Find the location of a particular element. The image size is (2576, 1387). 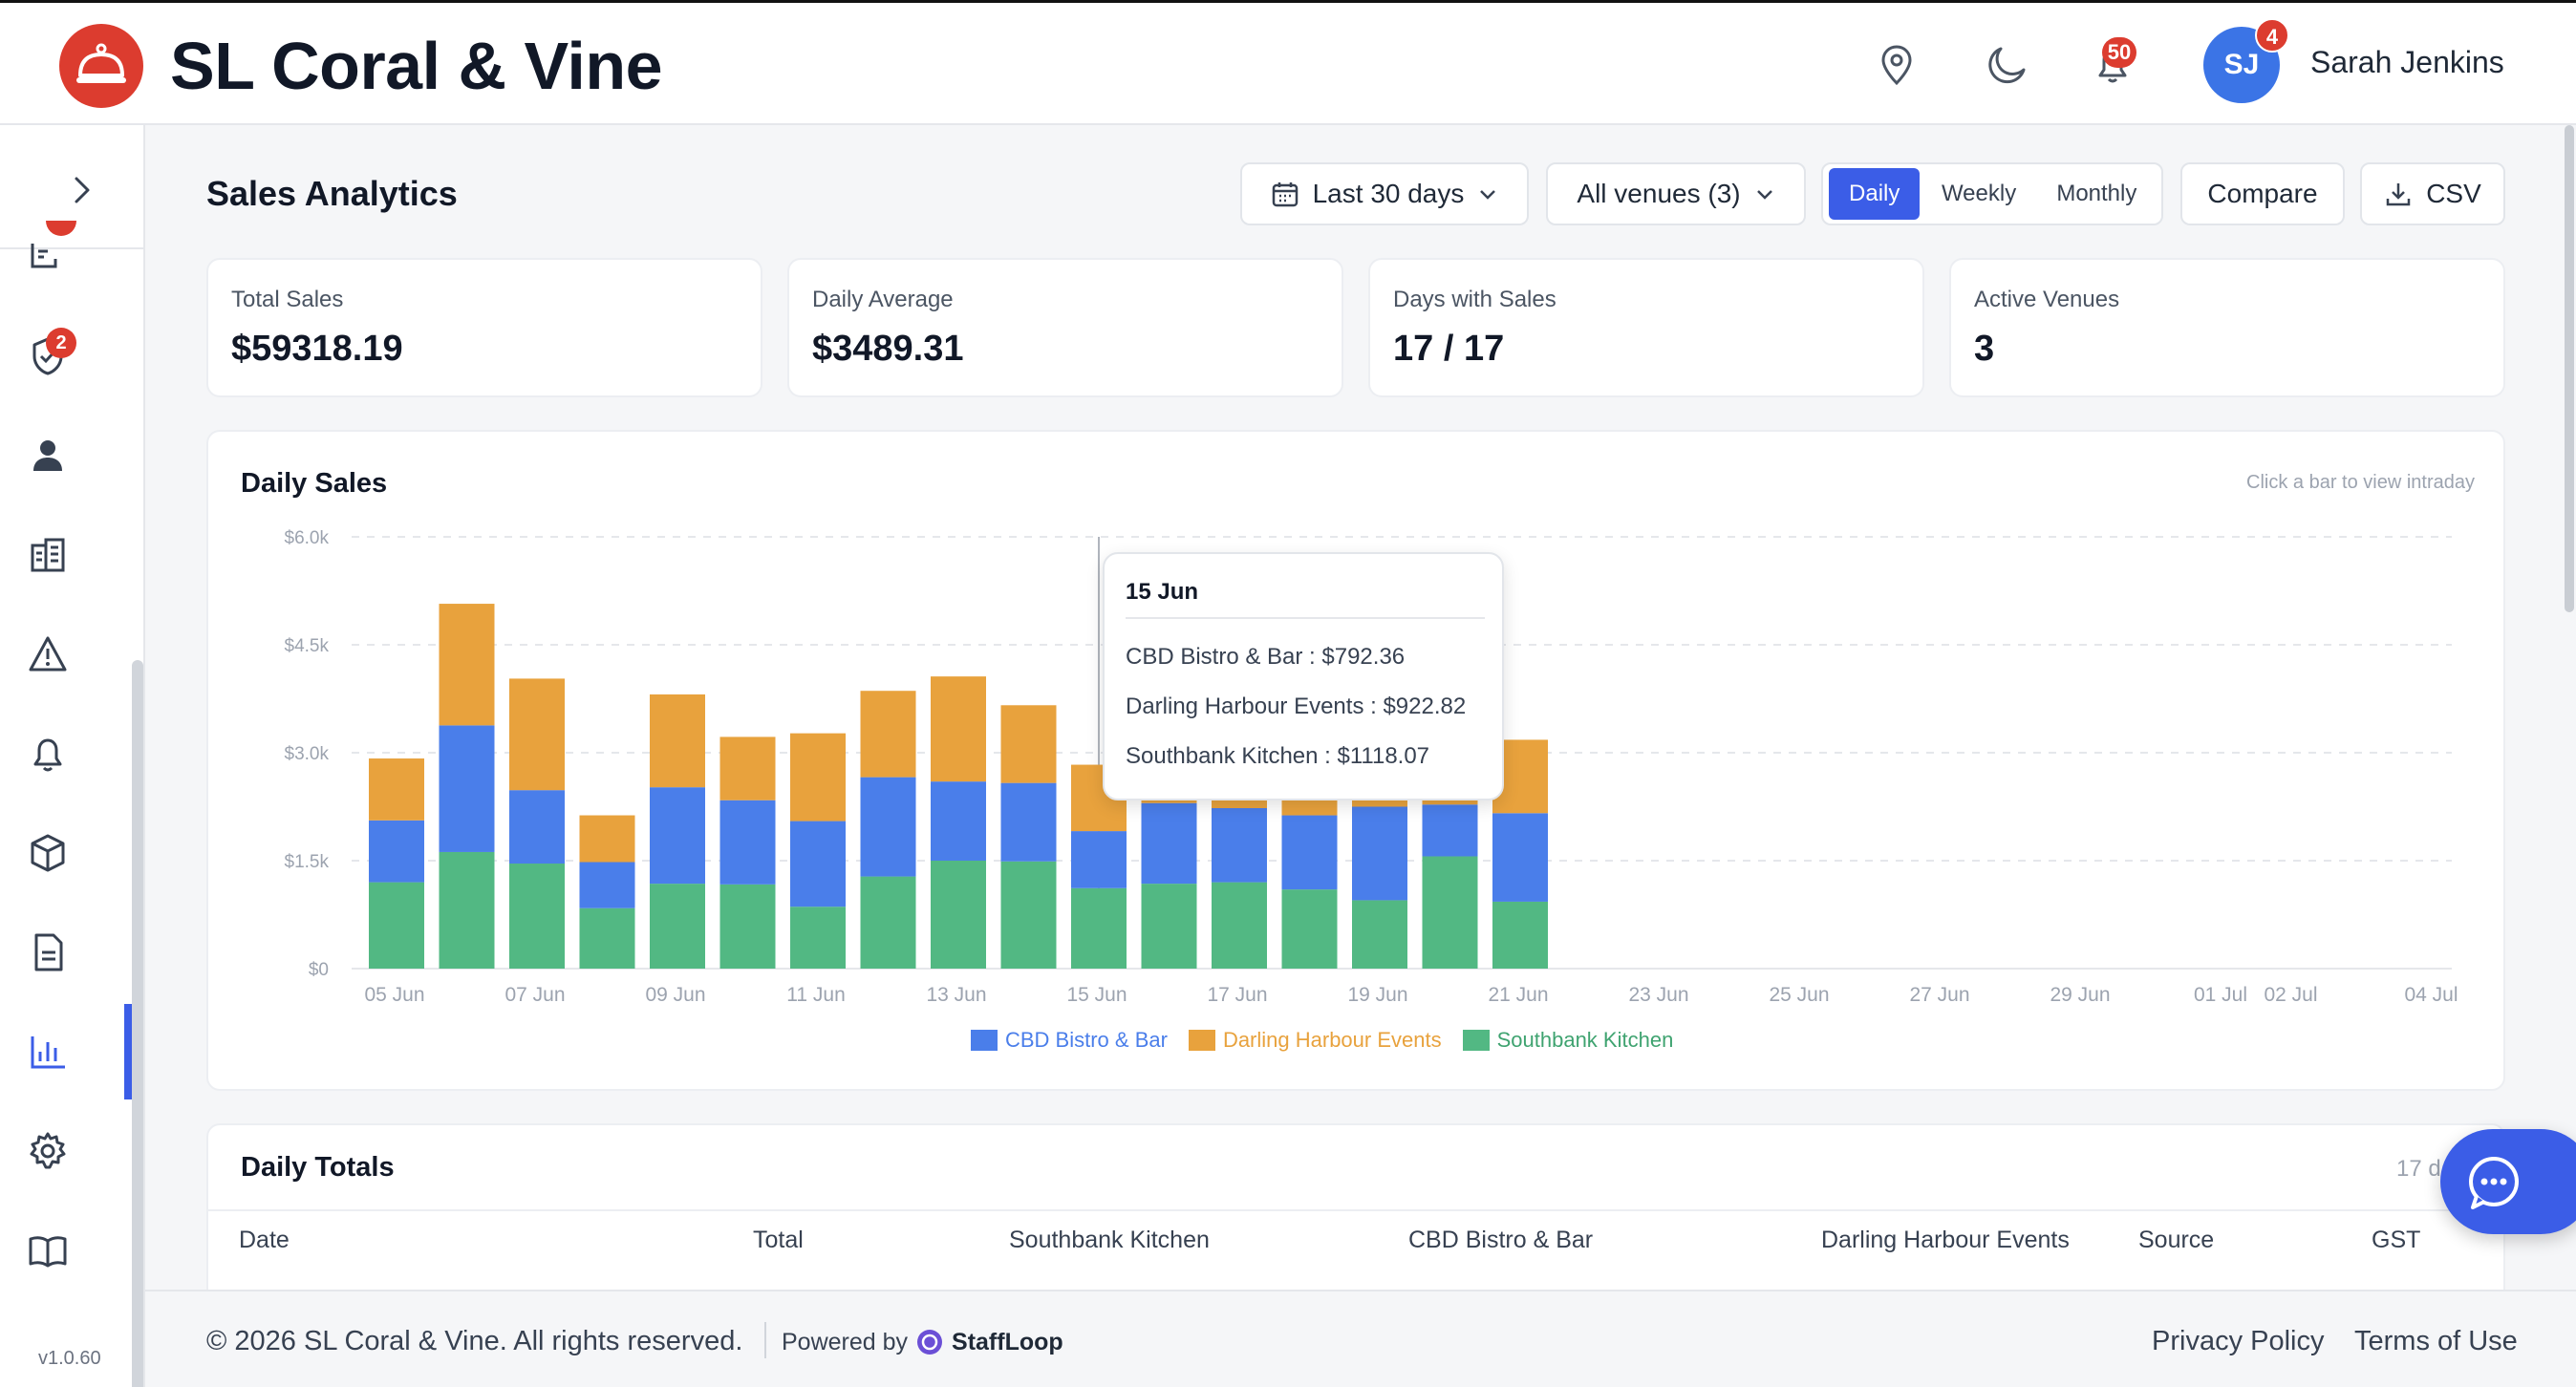

legend-item: Southbank Kitchen is located at coordinates (1568, 1040).